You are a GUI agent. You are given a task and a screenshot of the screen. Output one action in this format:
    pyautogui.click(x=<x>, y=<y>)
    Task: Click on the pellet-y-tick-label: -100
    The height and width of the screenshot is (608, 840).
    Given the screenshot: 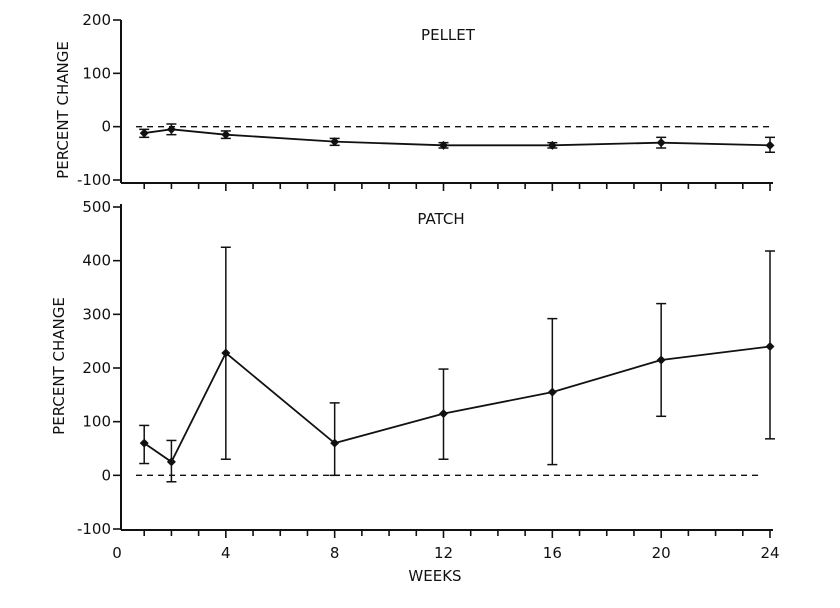 What is the action you would take?
    pyautogui.click(x=94, y=180)
    